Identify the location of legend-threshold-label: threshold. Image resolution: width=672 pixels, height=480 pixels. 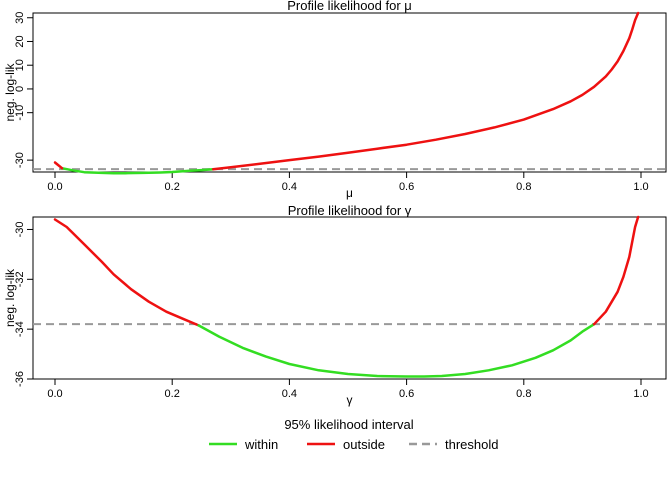
(471, 444).